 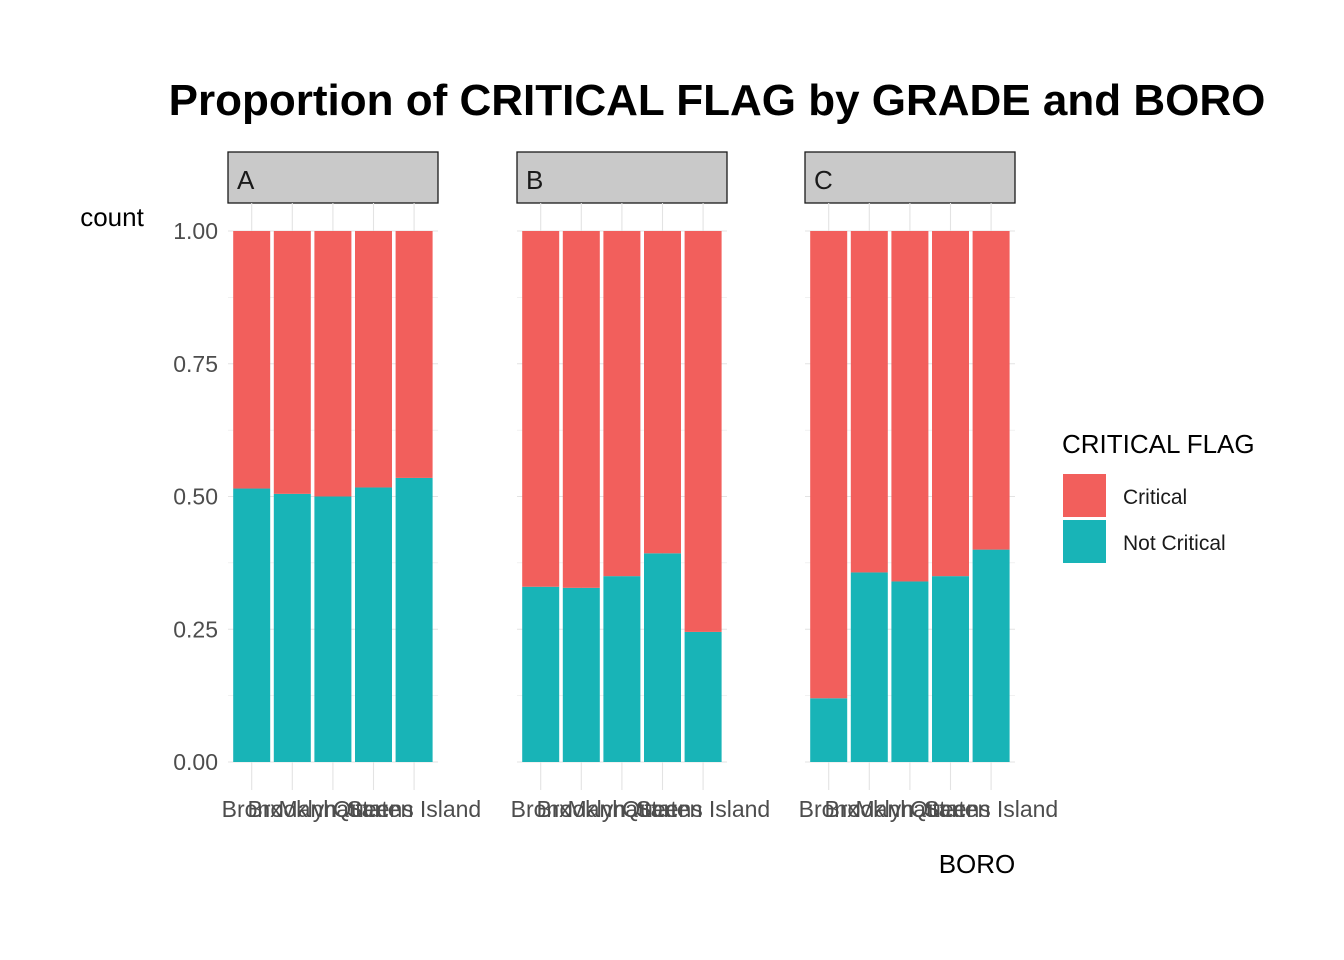 I want to click on legend-label: Critical, so click(x=1155, y=497).